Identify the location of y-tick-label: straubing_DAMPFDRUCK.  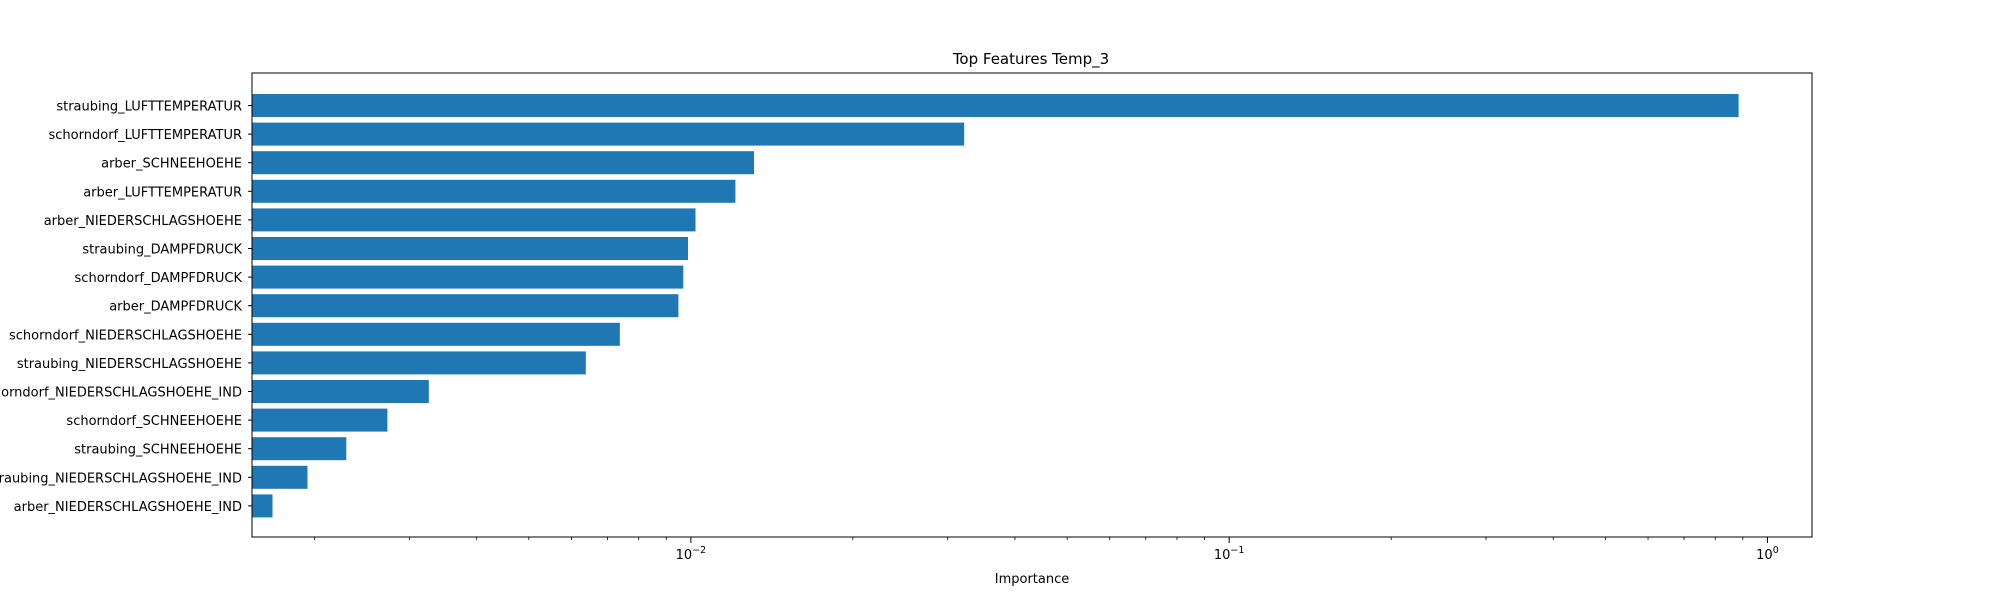
(162, 250).